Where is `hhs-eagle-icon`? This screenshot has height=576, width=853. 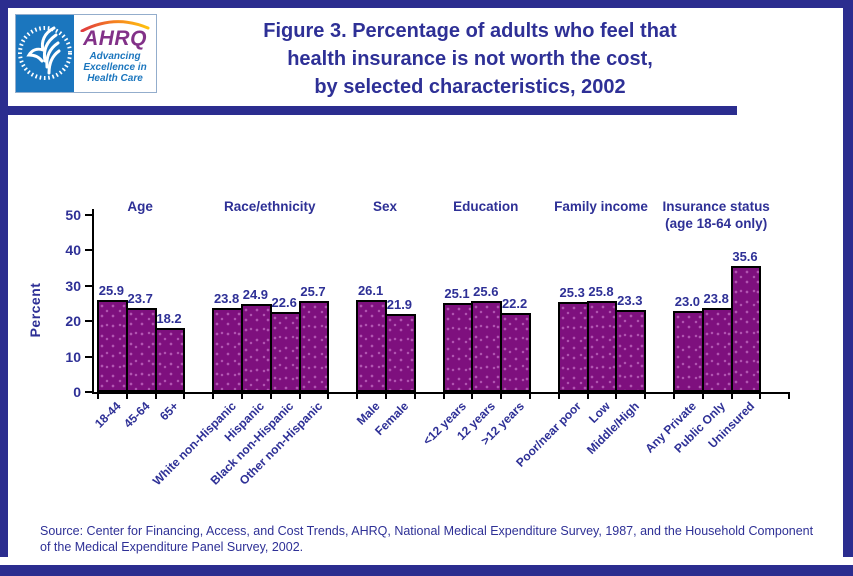
hhs-eagle-icon is located at coordinates (45, 53).